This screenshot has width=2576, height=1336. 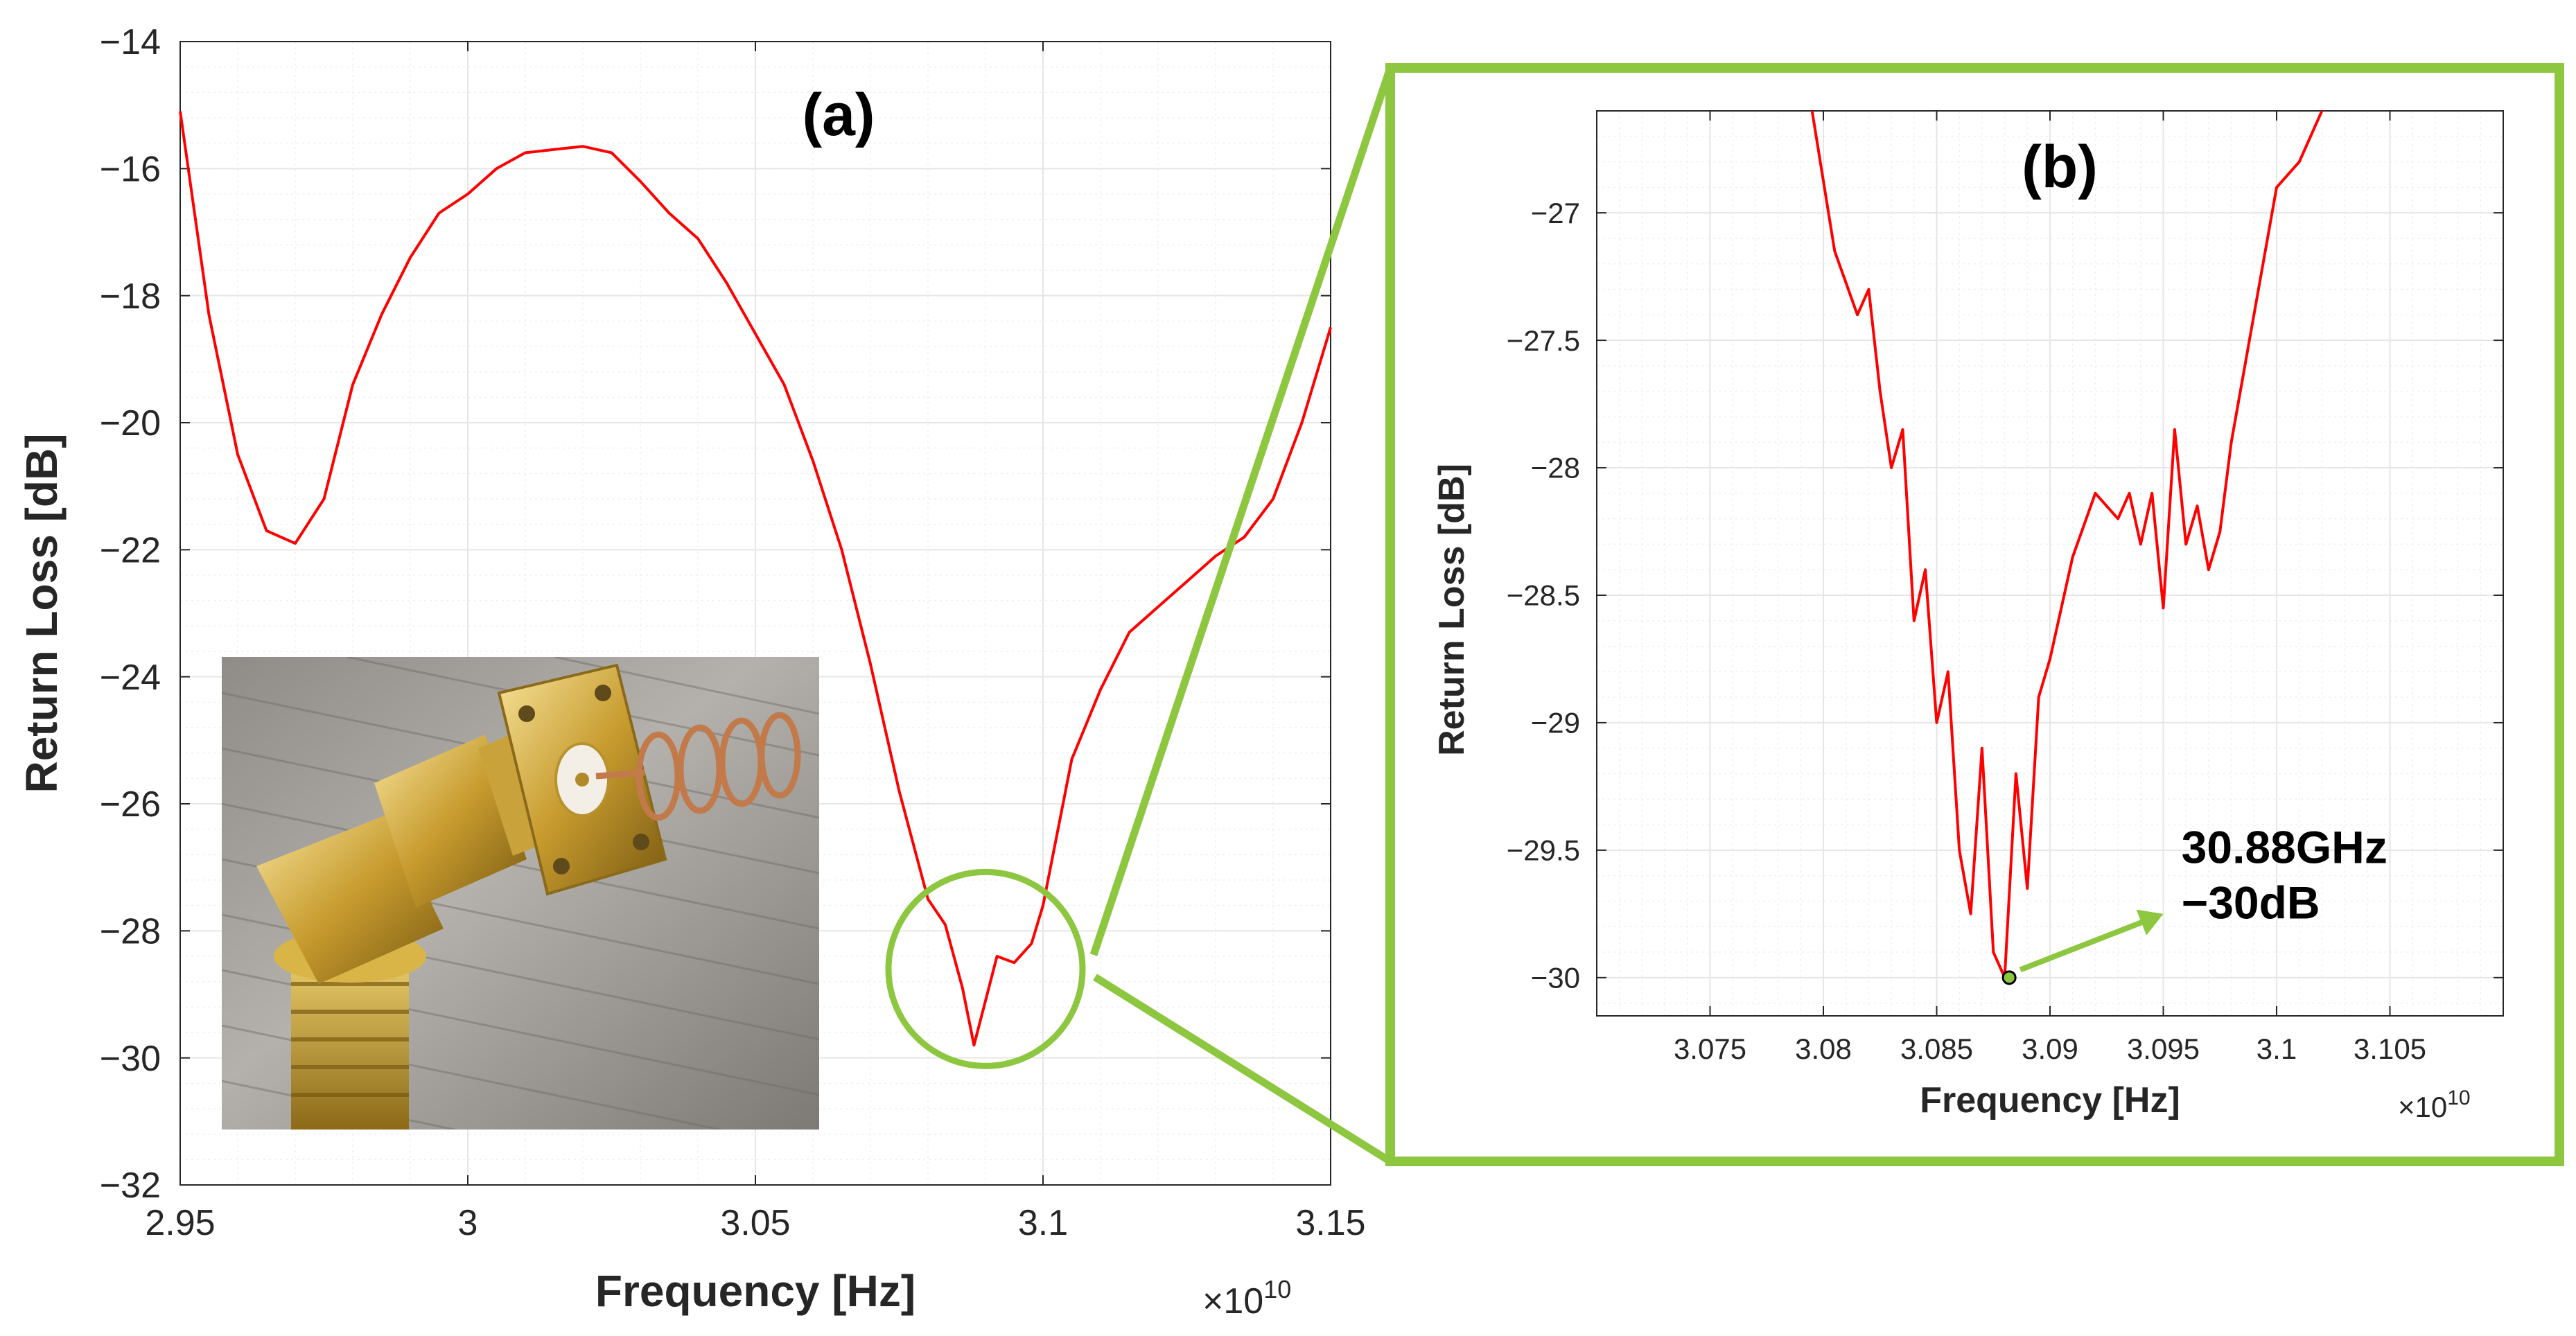 I want to click on chart-a-x-tick-label: 2.95, so click(x=180, y=1223).